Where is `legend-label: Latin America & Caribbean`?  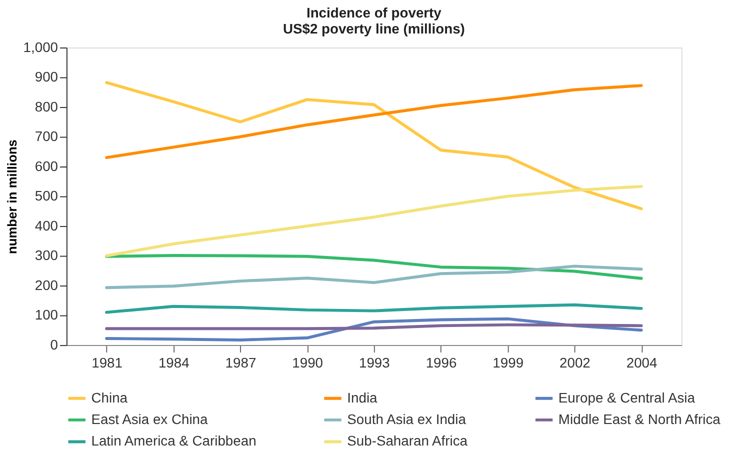
legend-label: Latin America & Caribbean is located at coordinates (173, 440).